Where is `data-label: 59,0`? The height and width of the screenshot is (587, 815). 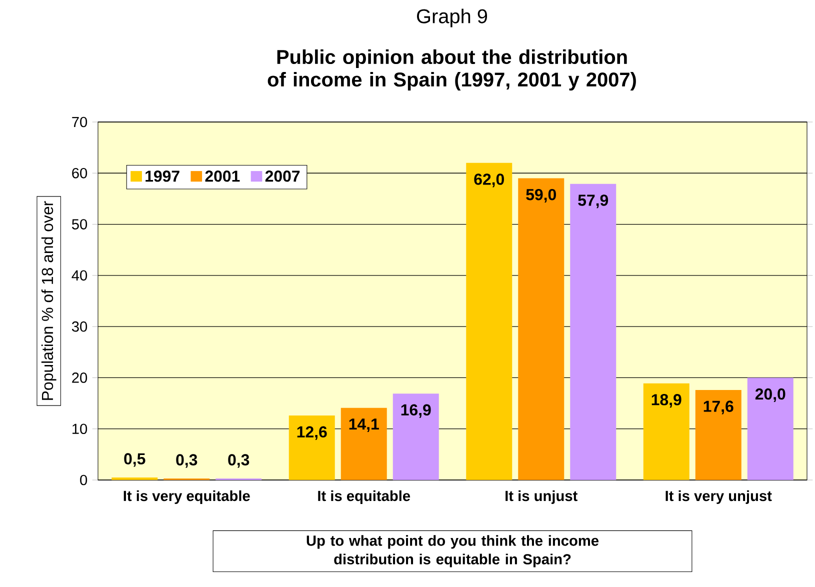
data-label: 59,0 is located at coordinates (541, 195).